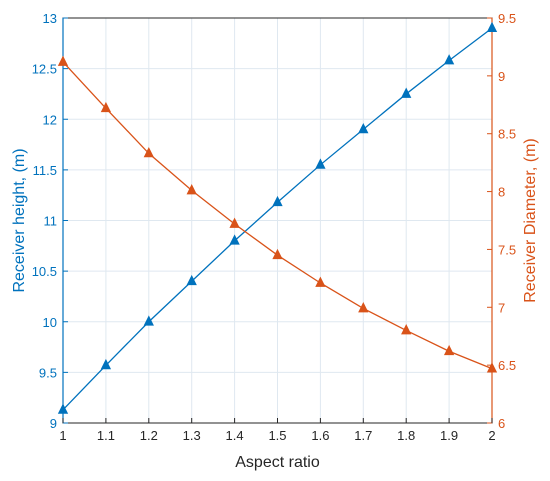  I want to click on right-y-tick-label: 6.5, so click(507, 365).